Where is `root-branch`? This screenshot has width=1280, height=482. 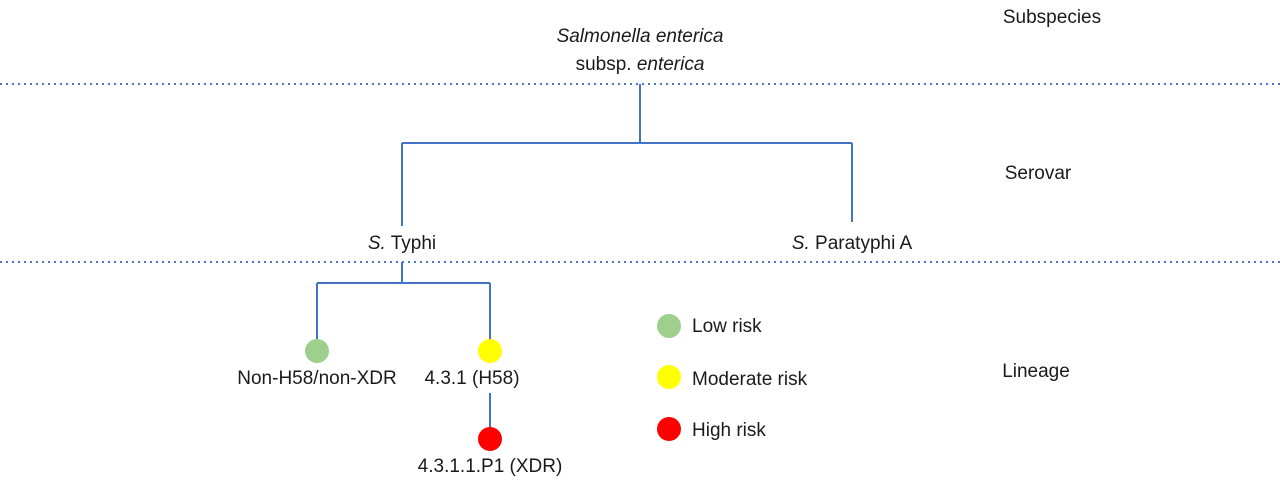 root-branch is located at coordinates (627, 155).